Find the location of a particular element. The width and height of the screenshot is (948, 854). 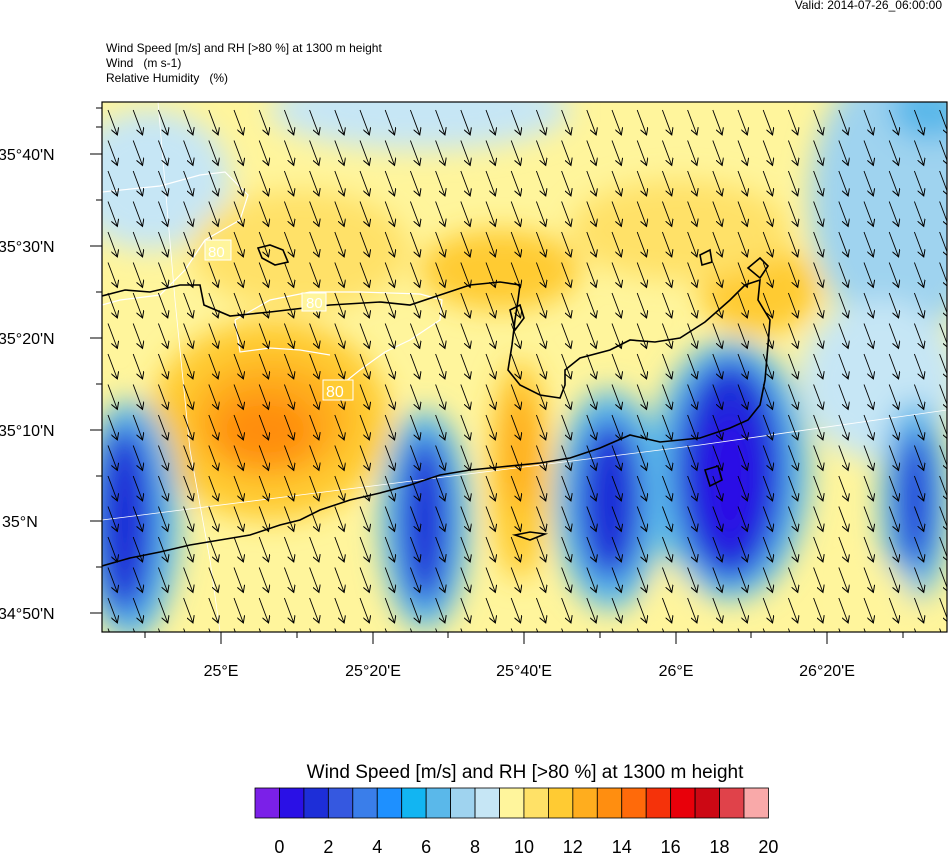

rh-label-3: 80 is located at coordinates (335, 392).